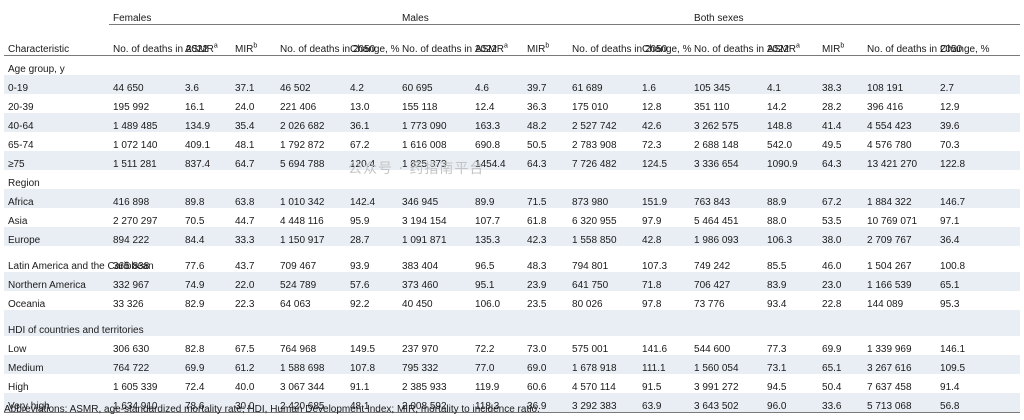 The height and width of the screenshot is (420, 1024). Describe the element at coordinates (206, 364) in the screenshot. I see `table-cell: 69.9` at that location.